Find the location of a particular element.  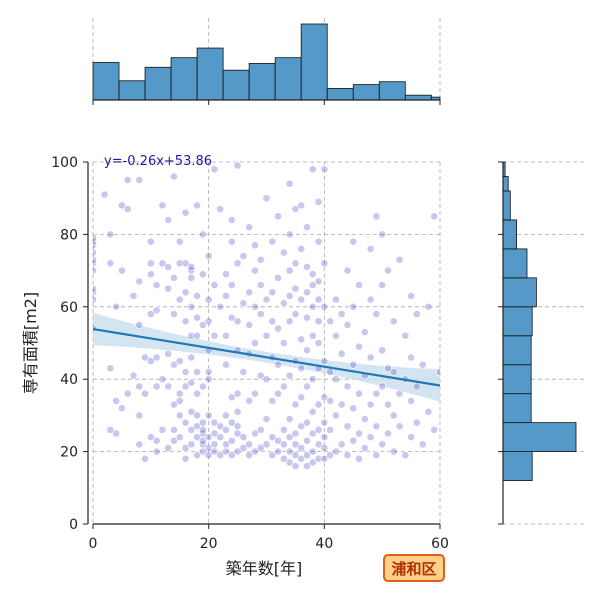

regression-equation: y=-0.26x+53.86 is located at coordinates (158, 161).